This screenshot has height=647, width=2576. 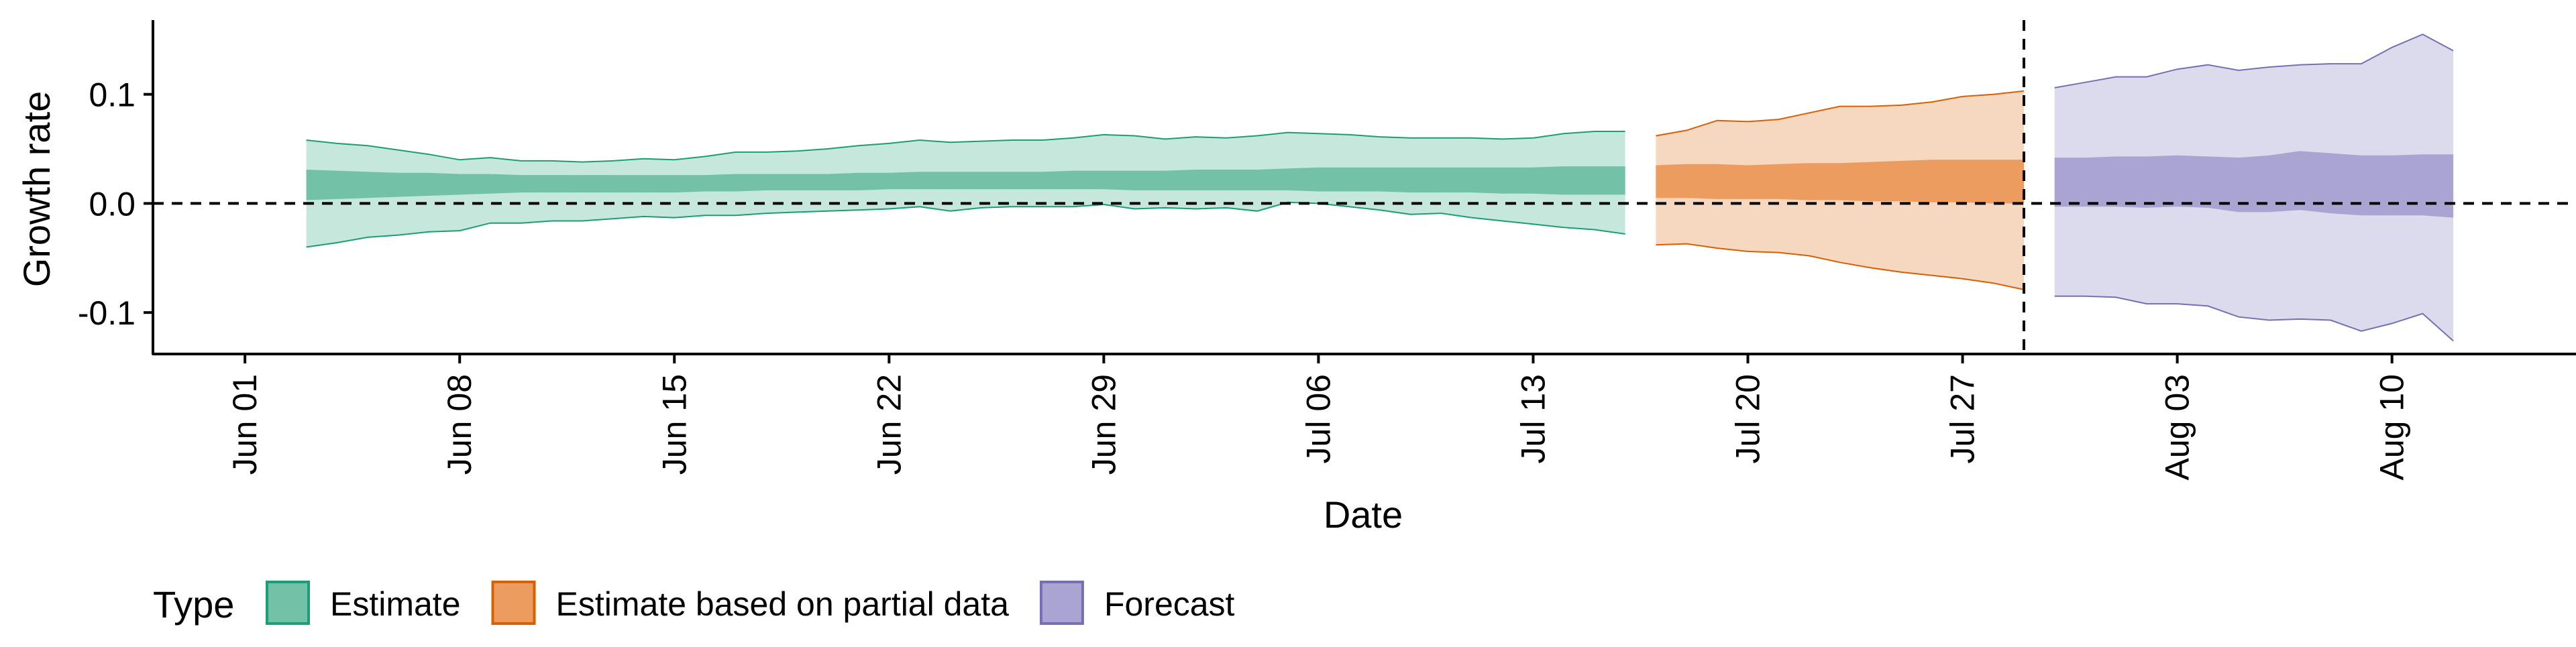 I want to click on y-tick-label: -0.1, so click(x=107, y=313).